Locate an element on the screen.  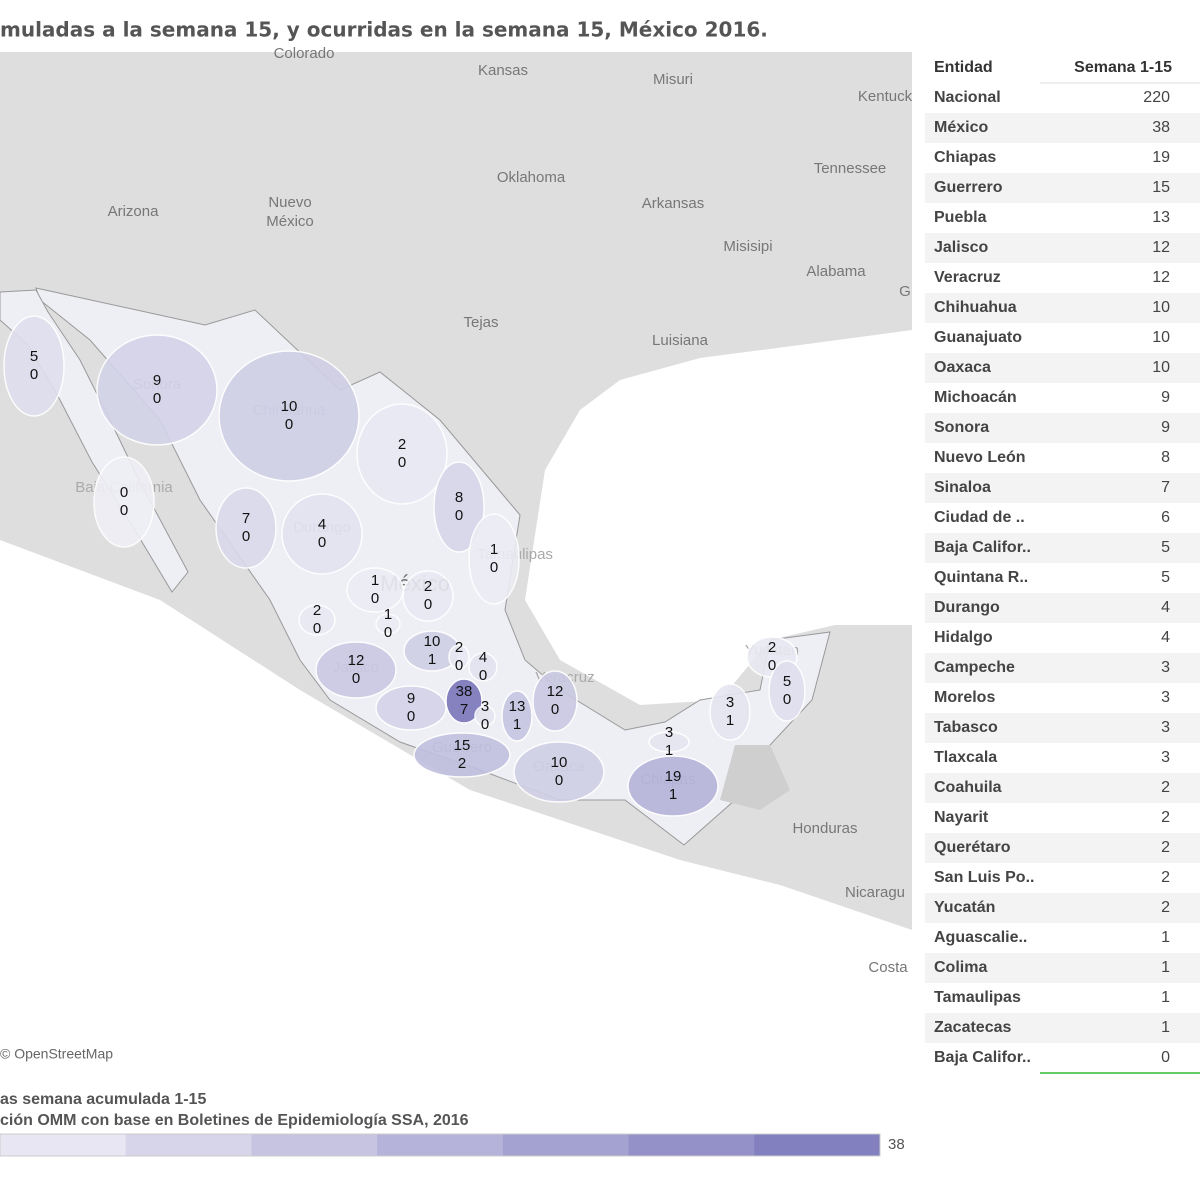
row-value: 220 is located at coordinates (1156, 97).